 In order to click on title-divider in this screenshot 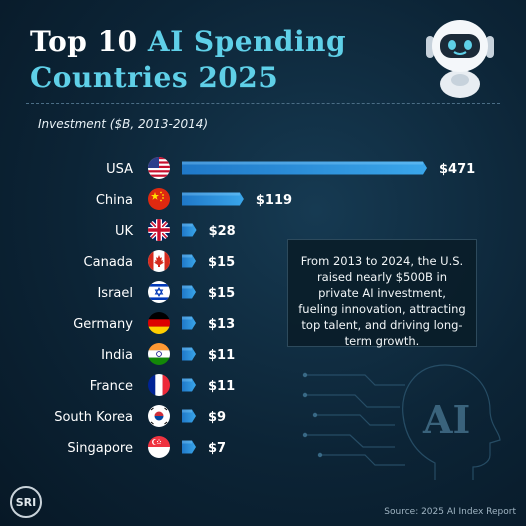, I will do `click(263, 103)`.